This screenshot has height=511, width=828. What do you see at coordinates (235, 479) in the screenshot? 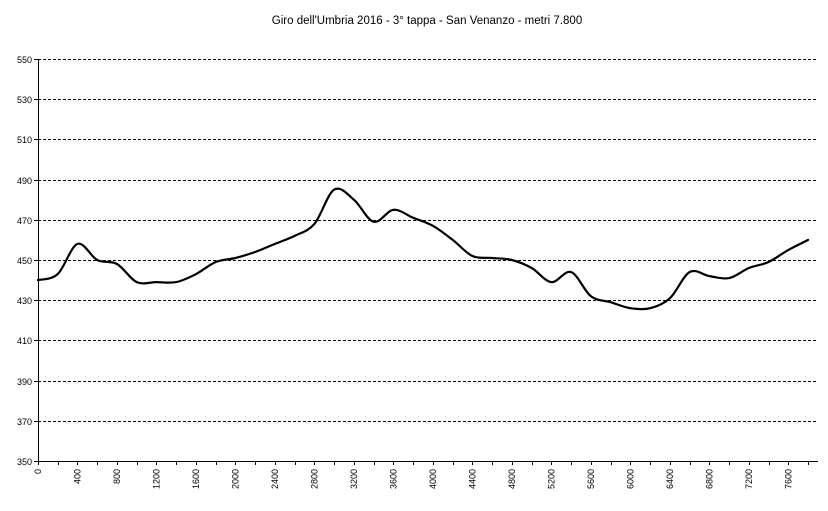
I see `x-tick-label: 2000` at bounding box center [235, 479].